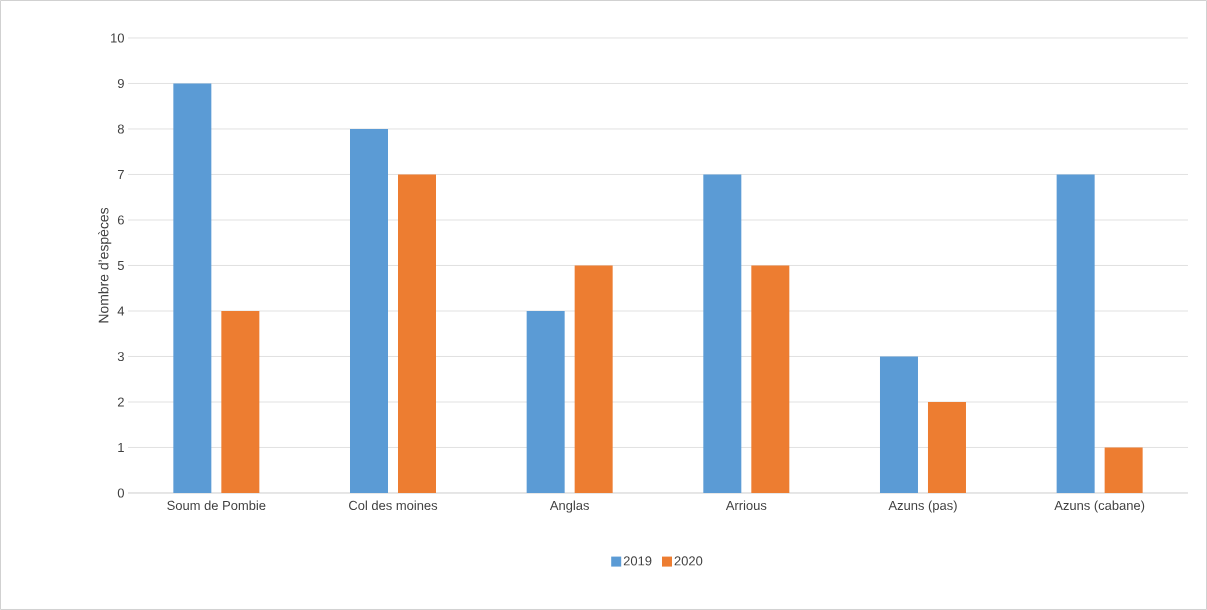  Describe the element at coordinates (121, 311) in the screenshot. I see `y-tick-label: 4` at that location.